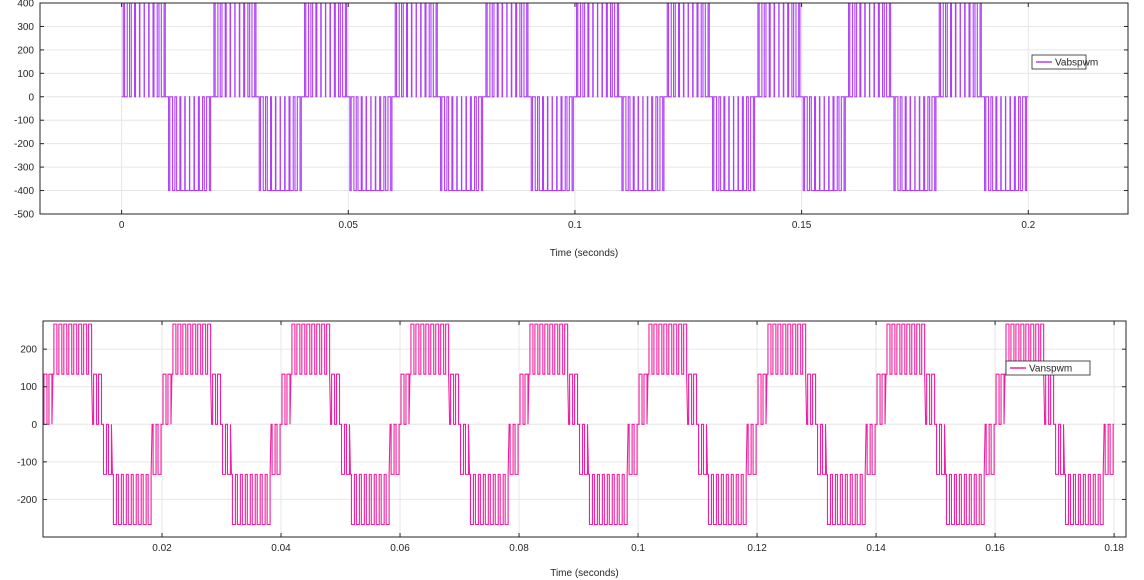 Image resolution: width=1144 pixels, height=580 pixels. Describe the element at coordinates (757, 548) in the screenshot. I see `x-tick-label: 0.12` at that location.